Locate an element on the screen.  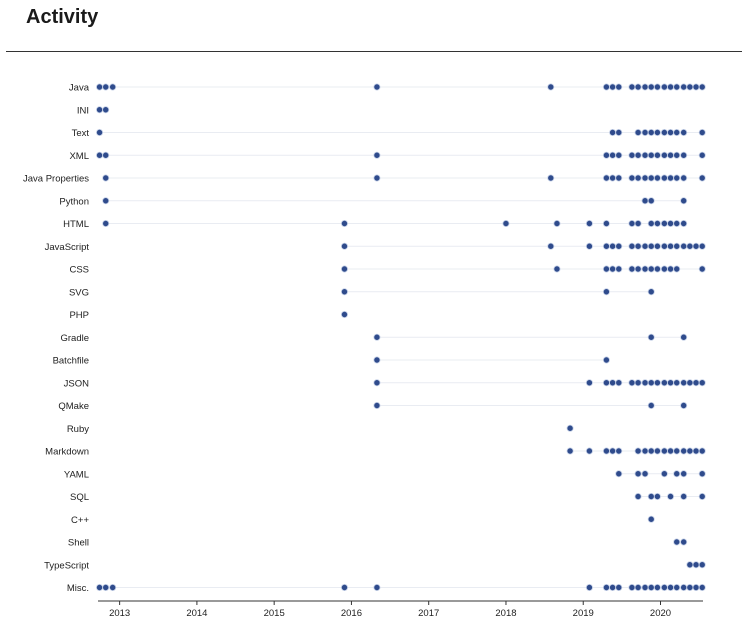
x-axis: 2013 2014 2015 2016 2017 2018 2019 2020 is located at coordinates (400, 609).